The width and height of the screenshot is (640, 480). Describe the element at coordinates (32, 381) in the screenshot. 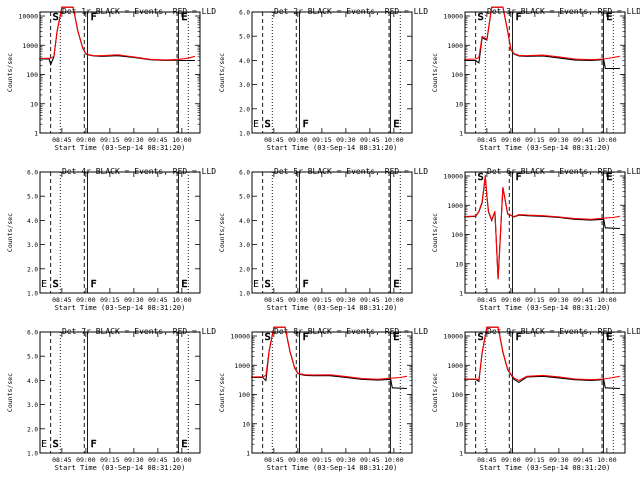

I see `y-tick-label: 4.0` at that location.